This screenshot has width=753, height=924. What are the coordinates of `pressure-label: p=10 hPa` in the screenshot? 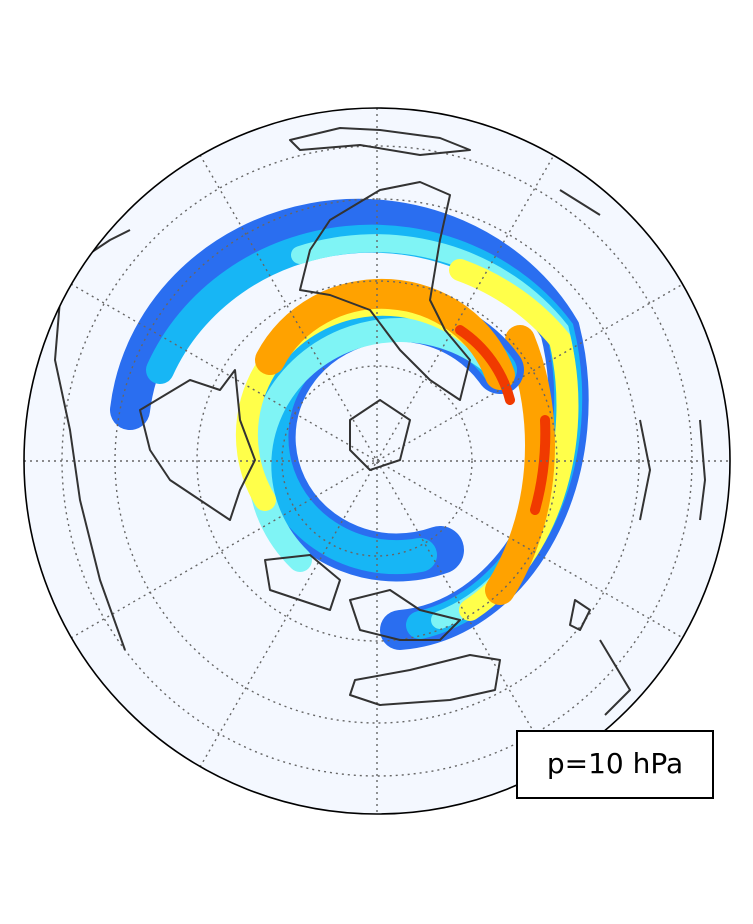 It's located at (615, 763).